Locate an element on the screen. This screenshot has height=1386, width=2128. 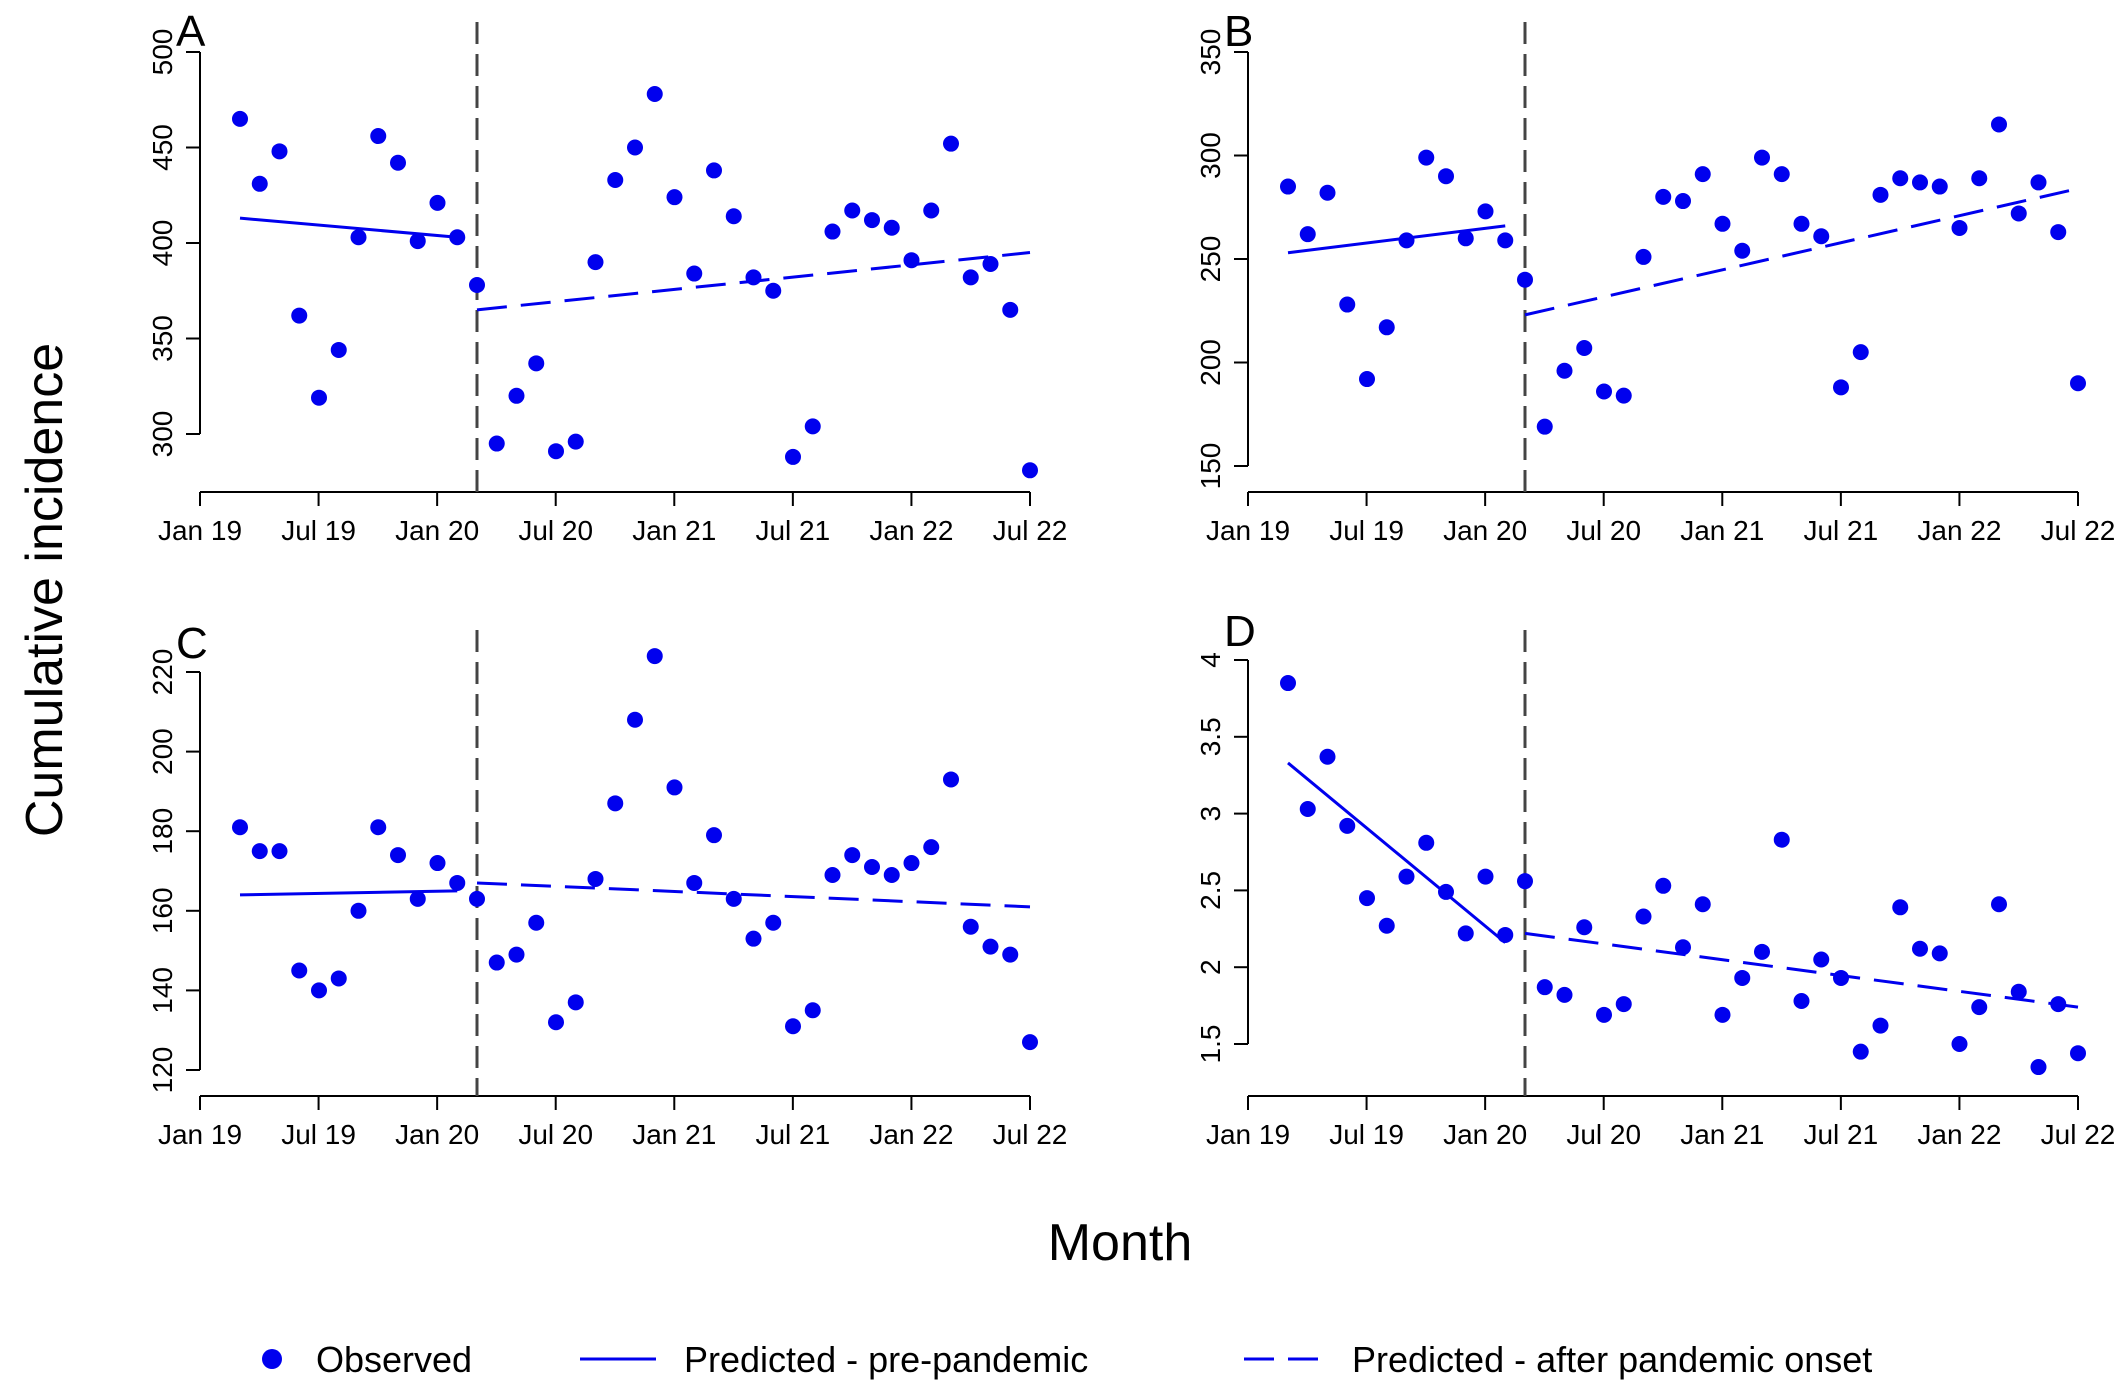
y-axis-title: Cumulative incidence is located at coordinates (45, 590).